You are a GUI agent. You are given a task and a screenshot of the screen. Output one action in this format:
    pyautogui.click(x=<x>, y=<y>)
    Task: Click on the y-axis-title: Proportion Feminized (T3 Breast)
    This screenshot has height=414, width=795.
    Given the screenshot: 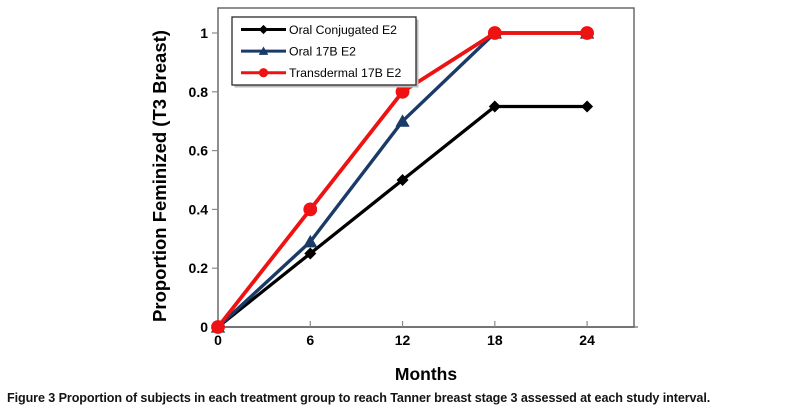 What is the action you would take?
    pyautogui.click(x=159, y=176)
    